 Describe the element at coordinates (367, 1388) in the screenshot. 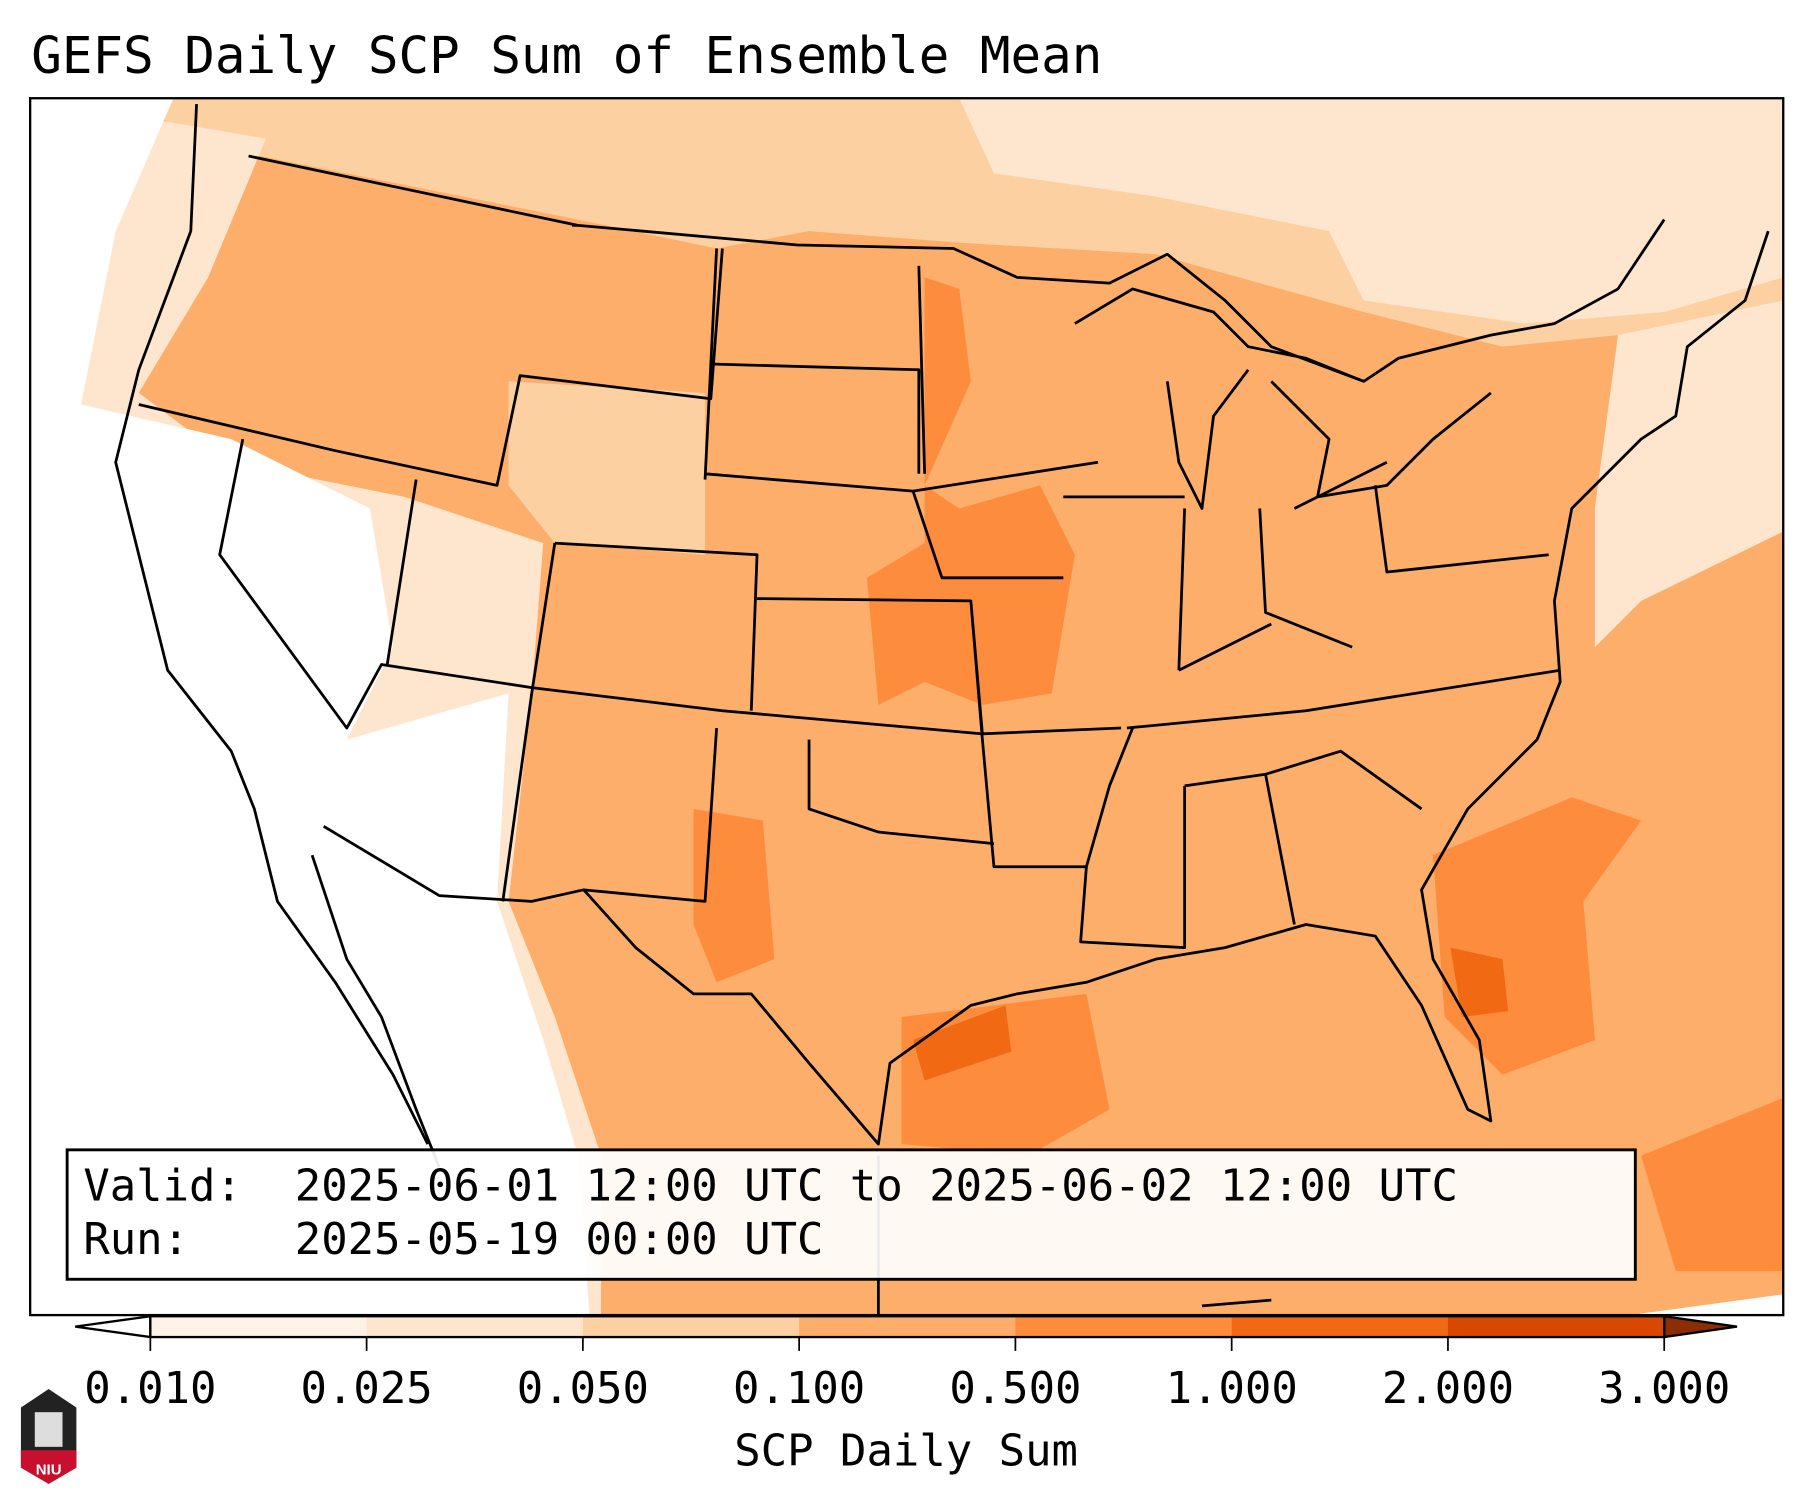

I see `colorbar-tick-label: 0.025` at that location.